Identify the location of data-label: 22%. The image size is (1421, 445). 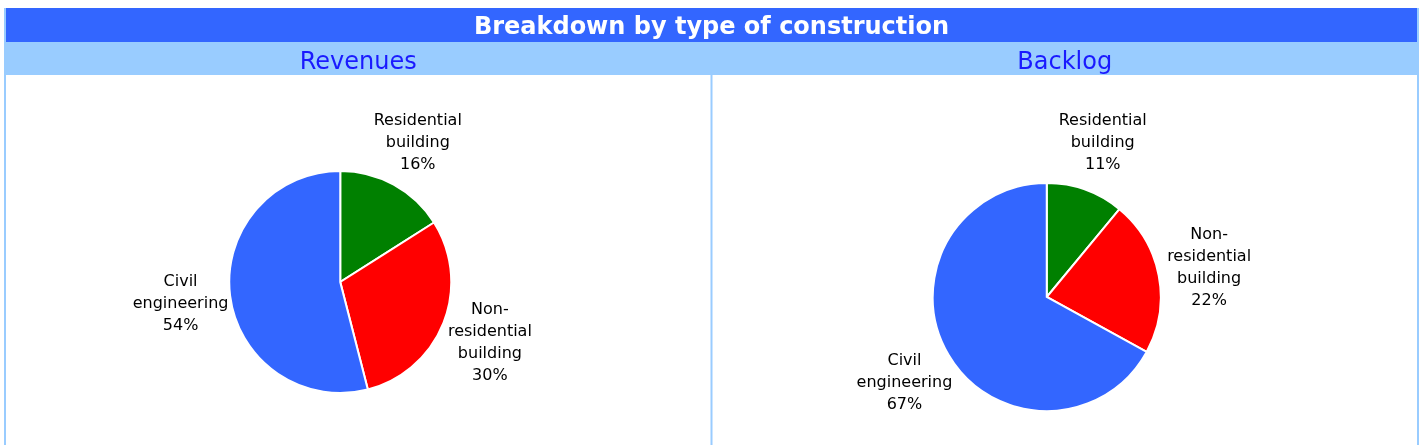
(1209, 300).